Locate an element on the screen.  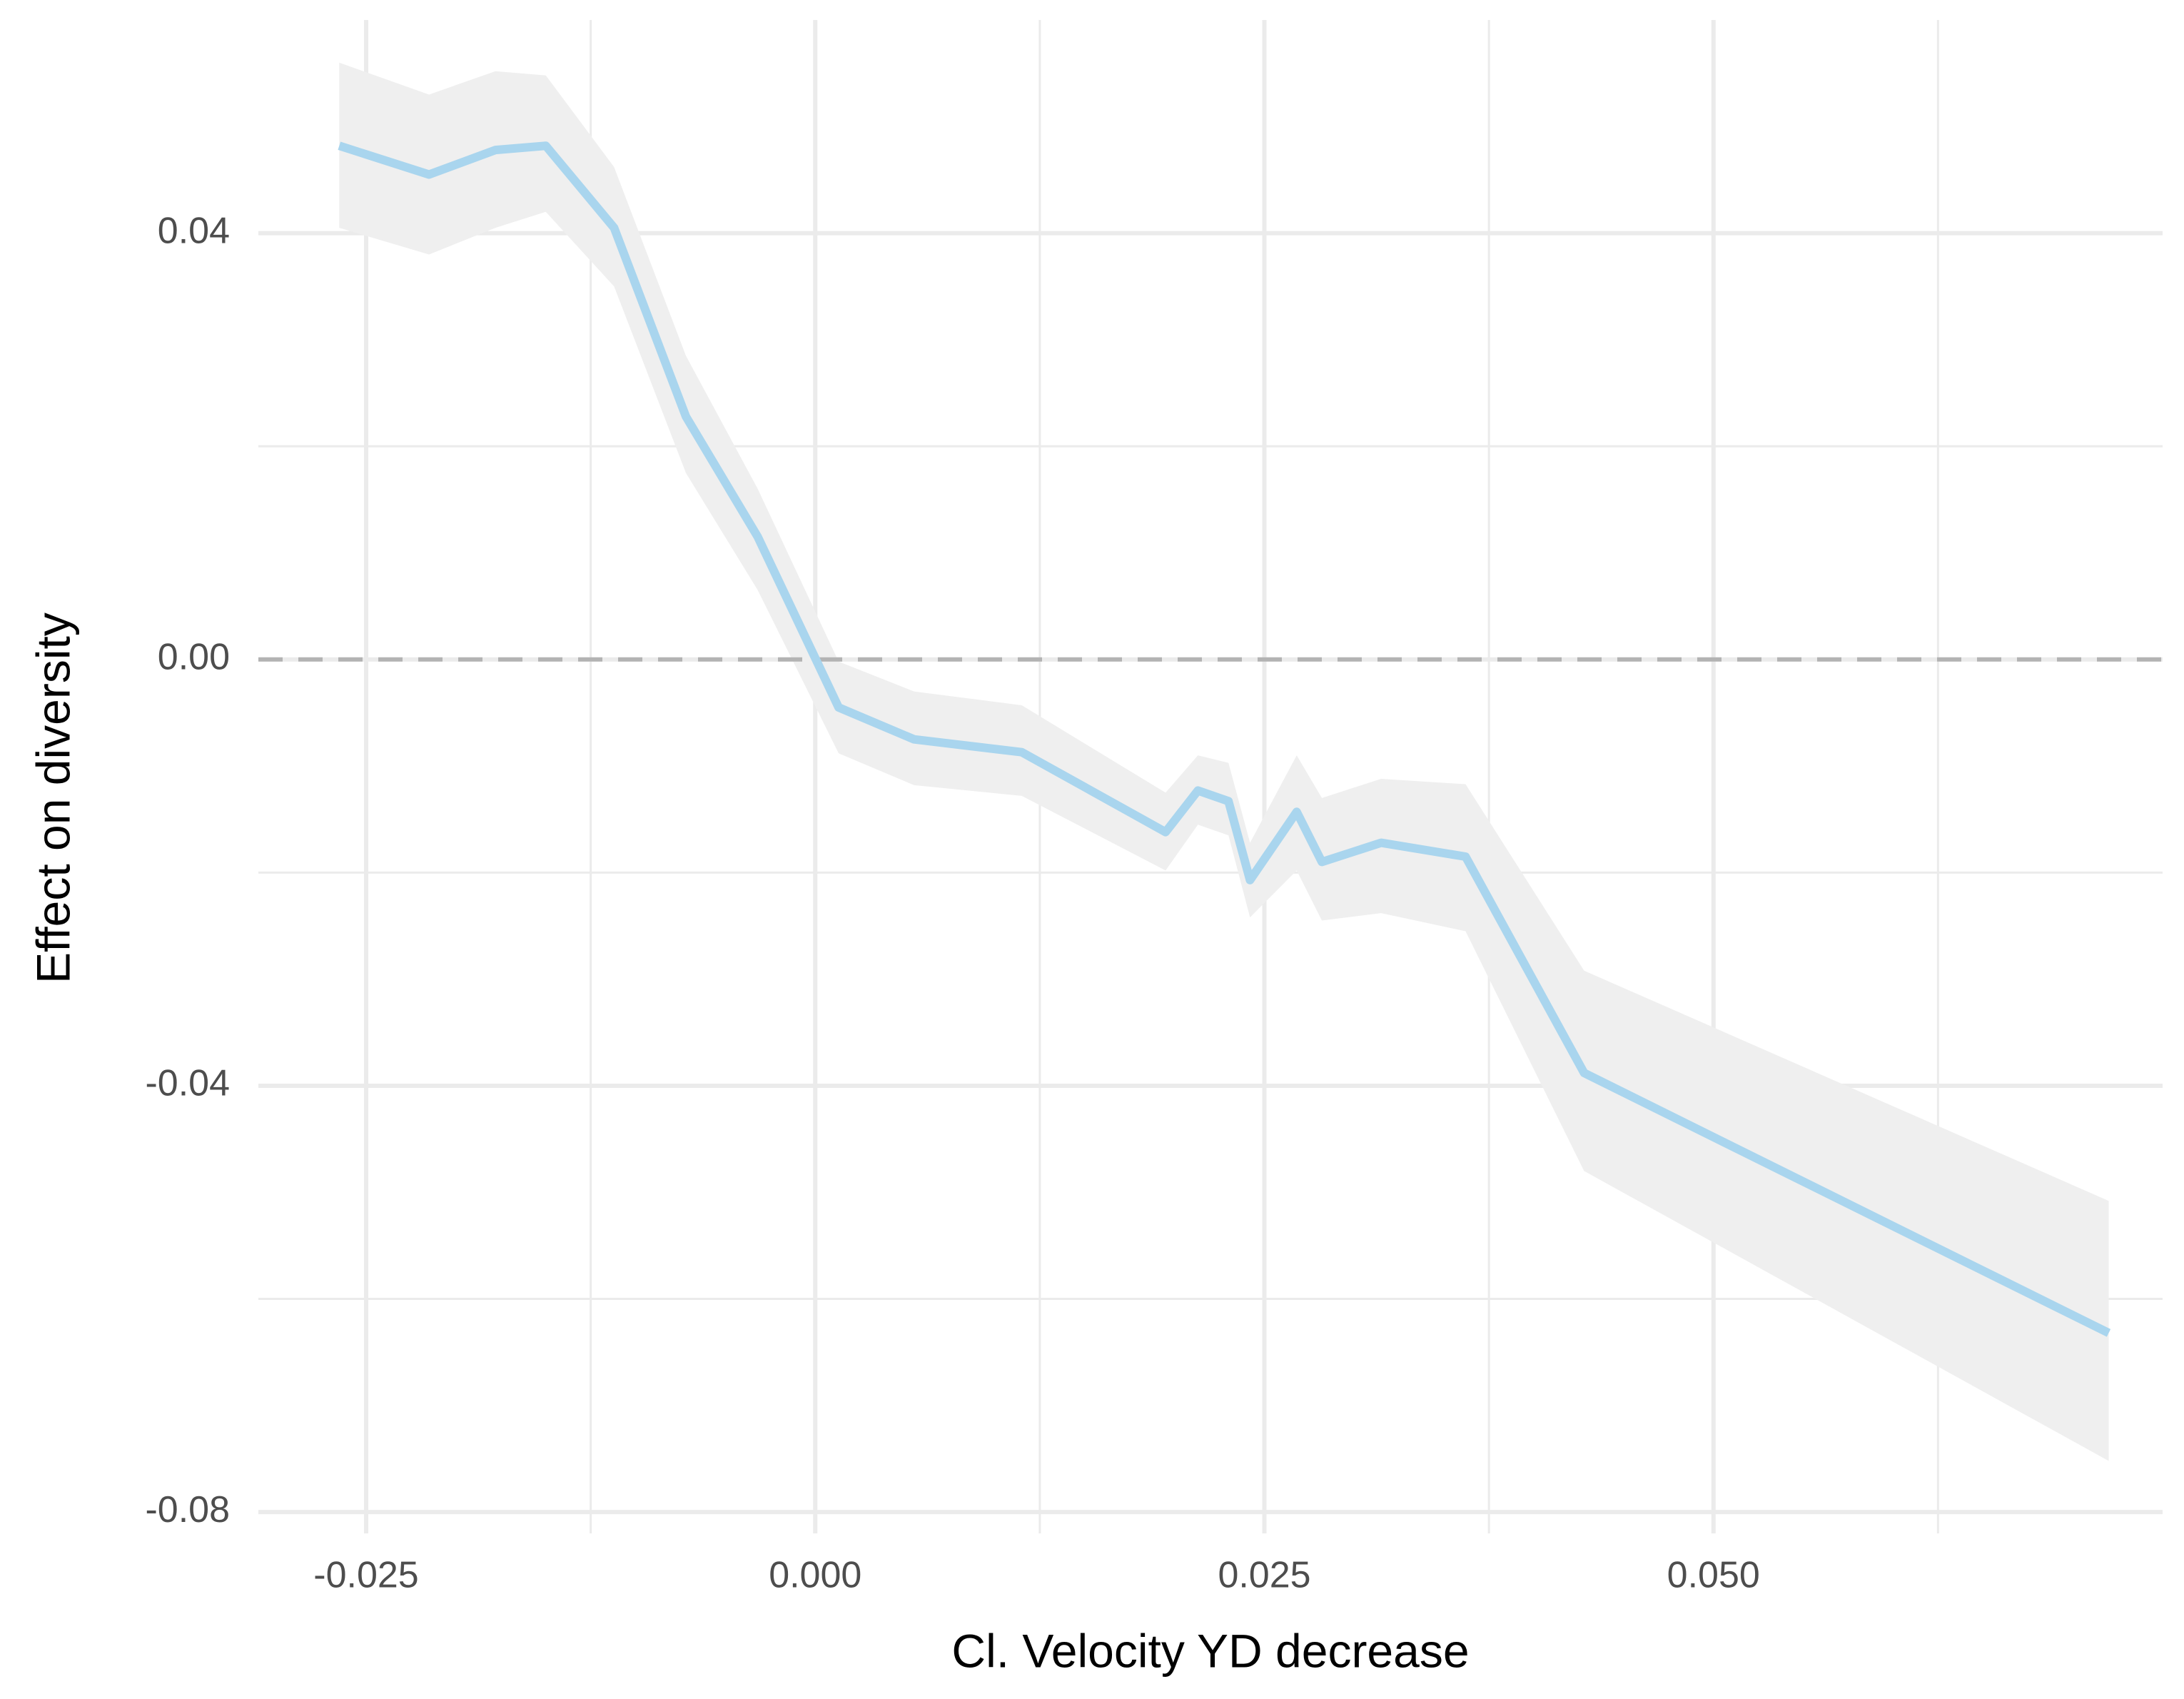
x-tick-label: 0.000 is located at coordinates (815, 1575).